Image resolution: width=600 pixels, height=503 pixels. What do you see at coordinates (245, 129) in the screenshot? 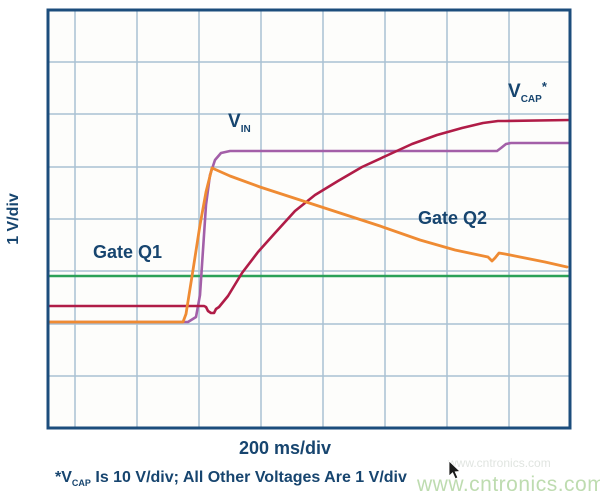
I see `vin-subscript: IN` at bounding box center [245, 129].